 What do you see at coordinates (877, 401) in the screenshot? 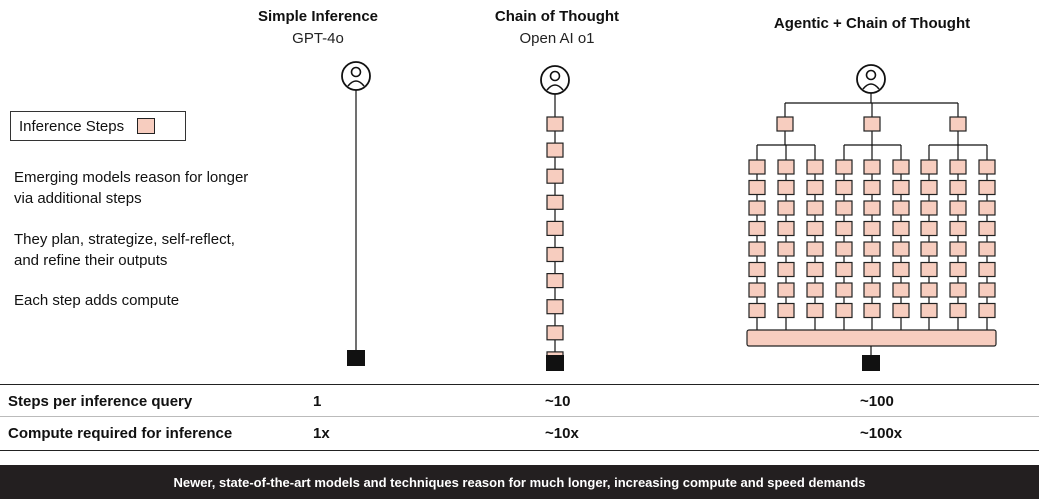
I see `cell-steps-agentic: ~100` at bounding box center [877, 401].